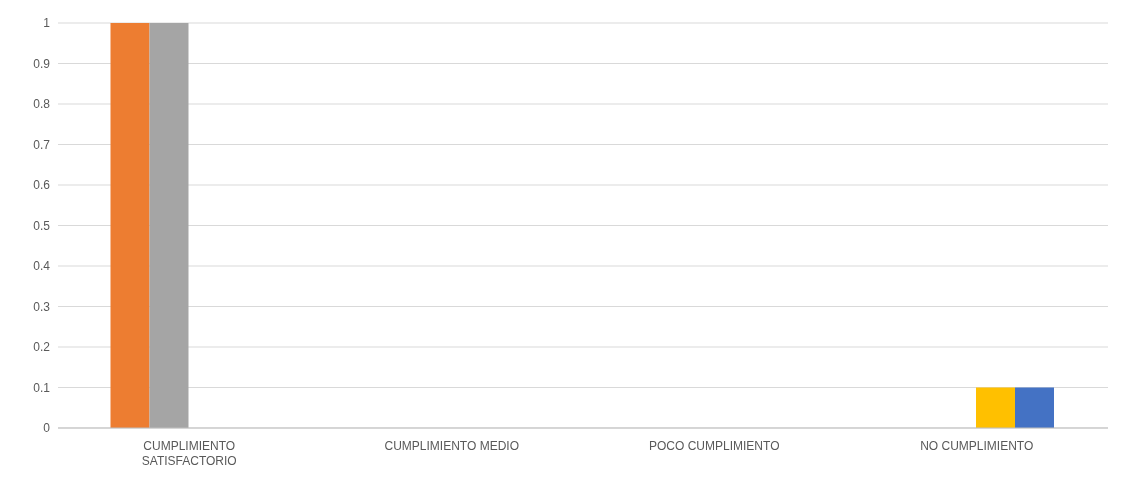 The width and height of the screenshot is (1140, 500). I want to click on y-tick-label: 0.1, so click(42, 387).